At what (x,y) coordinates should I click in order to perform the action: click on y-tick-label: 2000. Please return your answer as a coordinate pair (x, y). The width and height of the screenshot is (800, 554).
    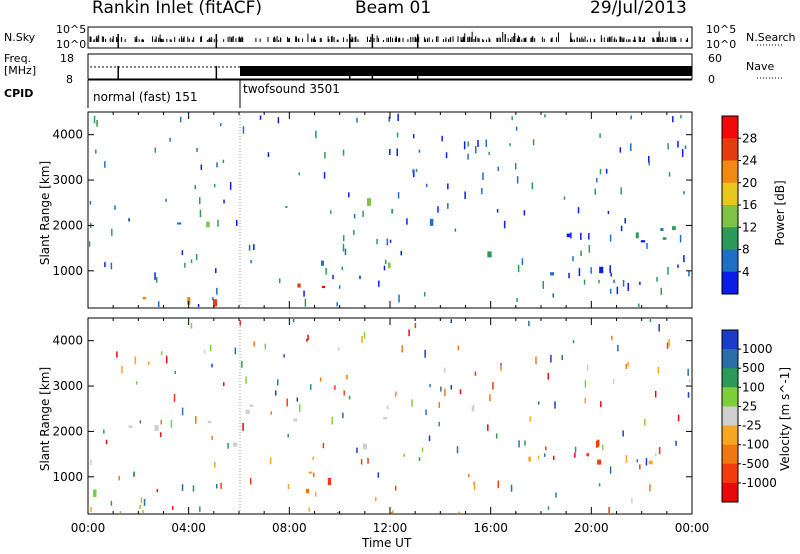
    Looking at the image, I should click on (67, 225).